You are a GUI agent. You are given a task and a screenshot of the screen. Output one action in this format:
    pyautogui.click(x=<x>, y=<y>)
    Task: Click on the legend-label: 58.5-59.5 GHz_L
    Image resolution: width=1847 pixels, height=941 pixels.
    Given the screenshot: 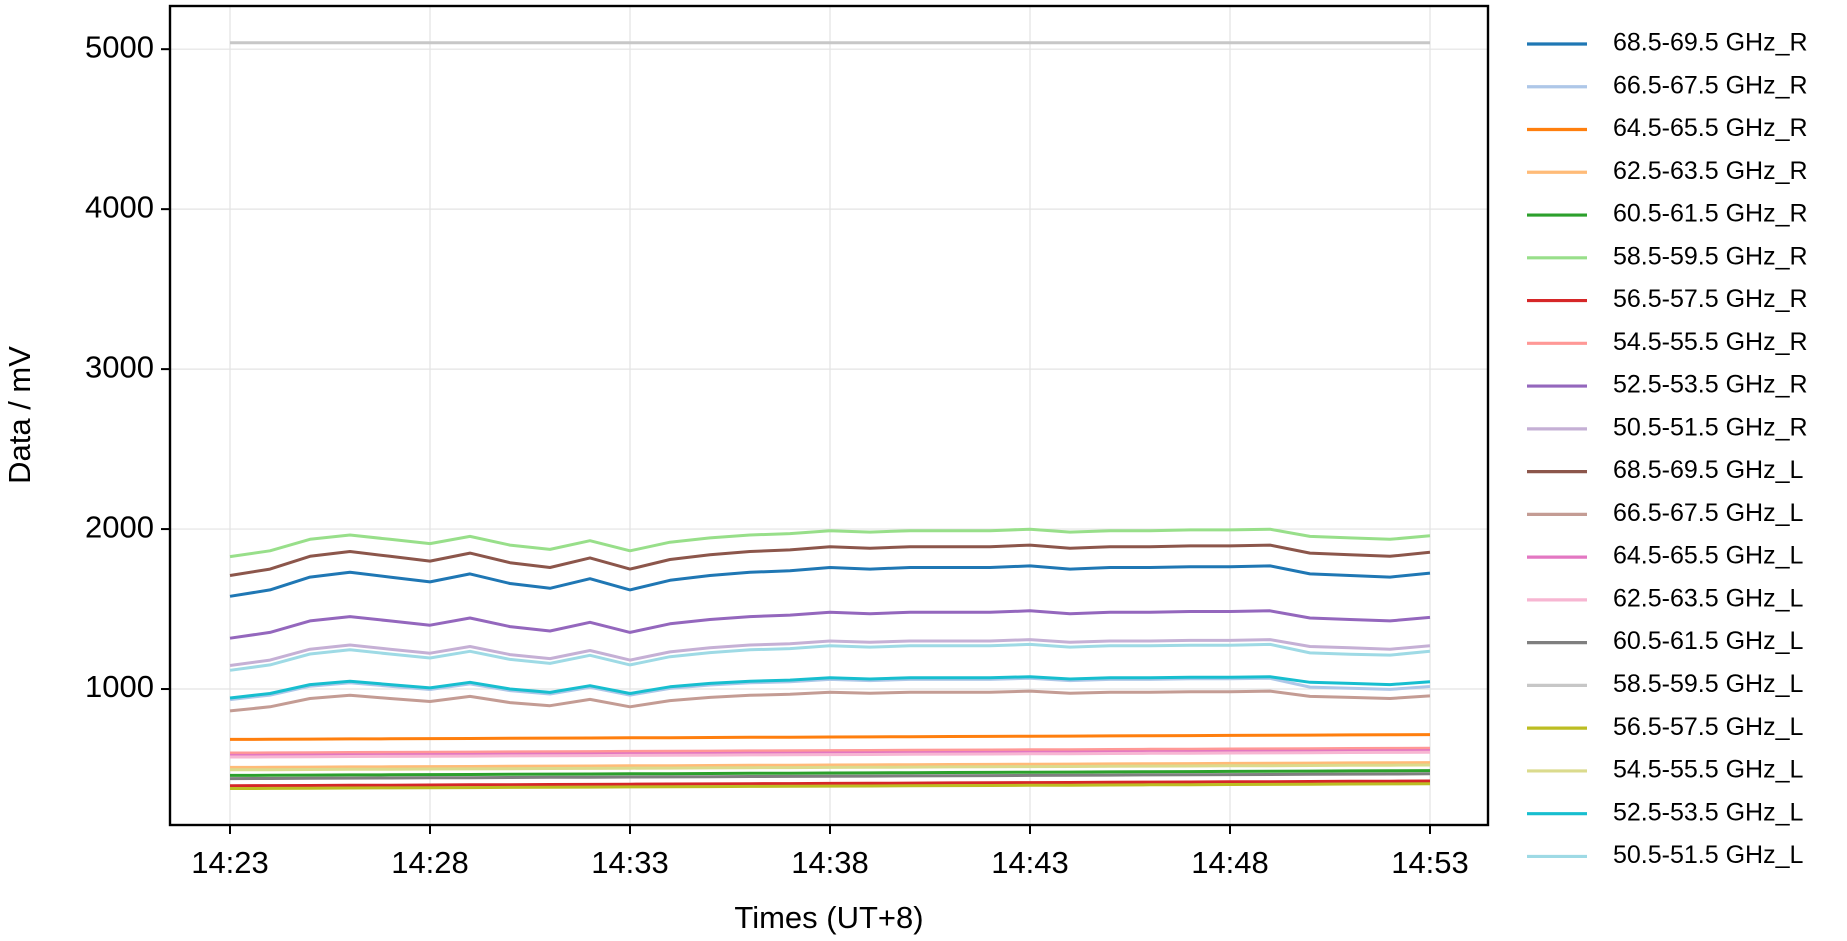 What is the action you would take?
    pyautogui.click(x=1708, y=684)
    